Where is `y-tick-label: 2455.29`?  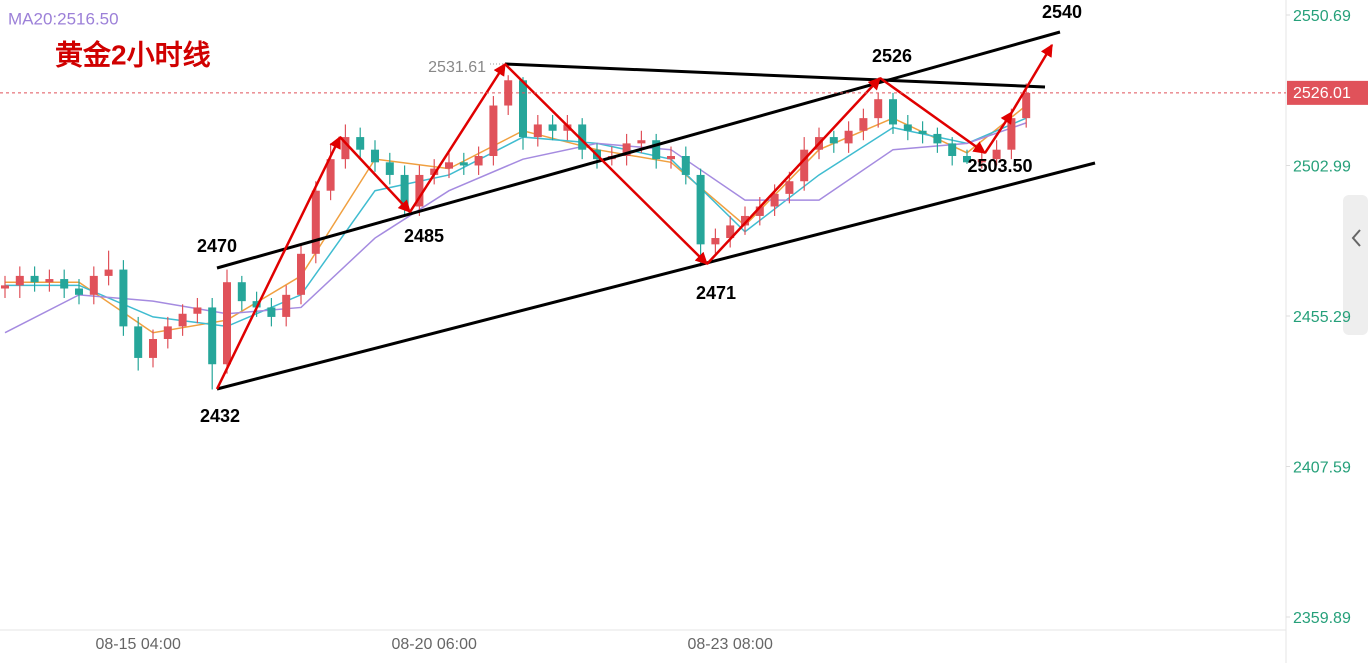 y-tick-label: 2455.29 is located at coordinates (1322, 317).